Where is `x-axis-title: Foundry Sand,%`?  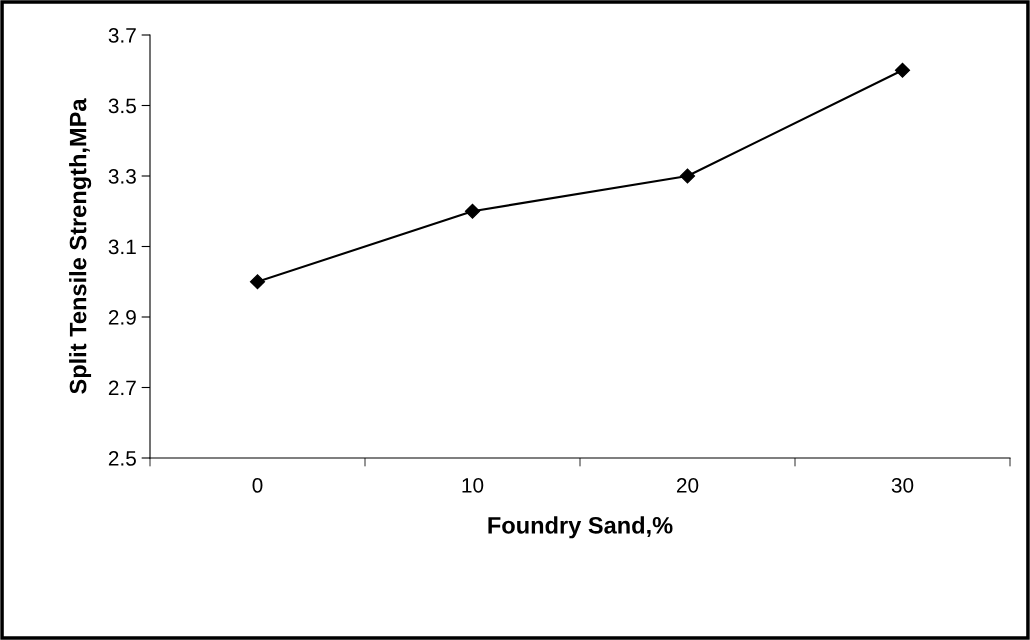 x-axis-title: Foundry Sand,% is located at coordinates (580, 527).